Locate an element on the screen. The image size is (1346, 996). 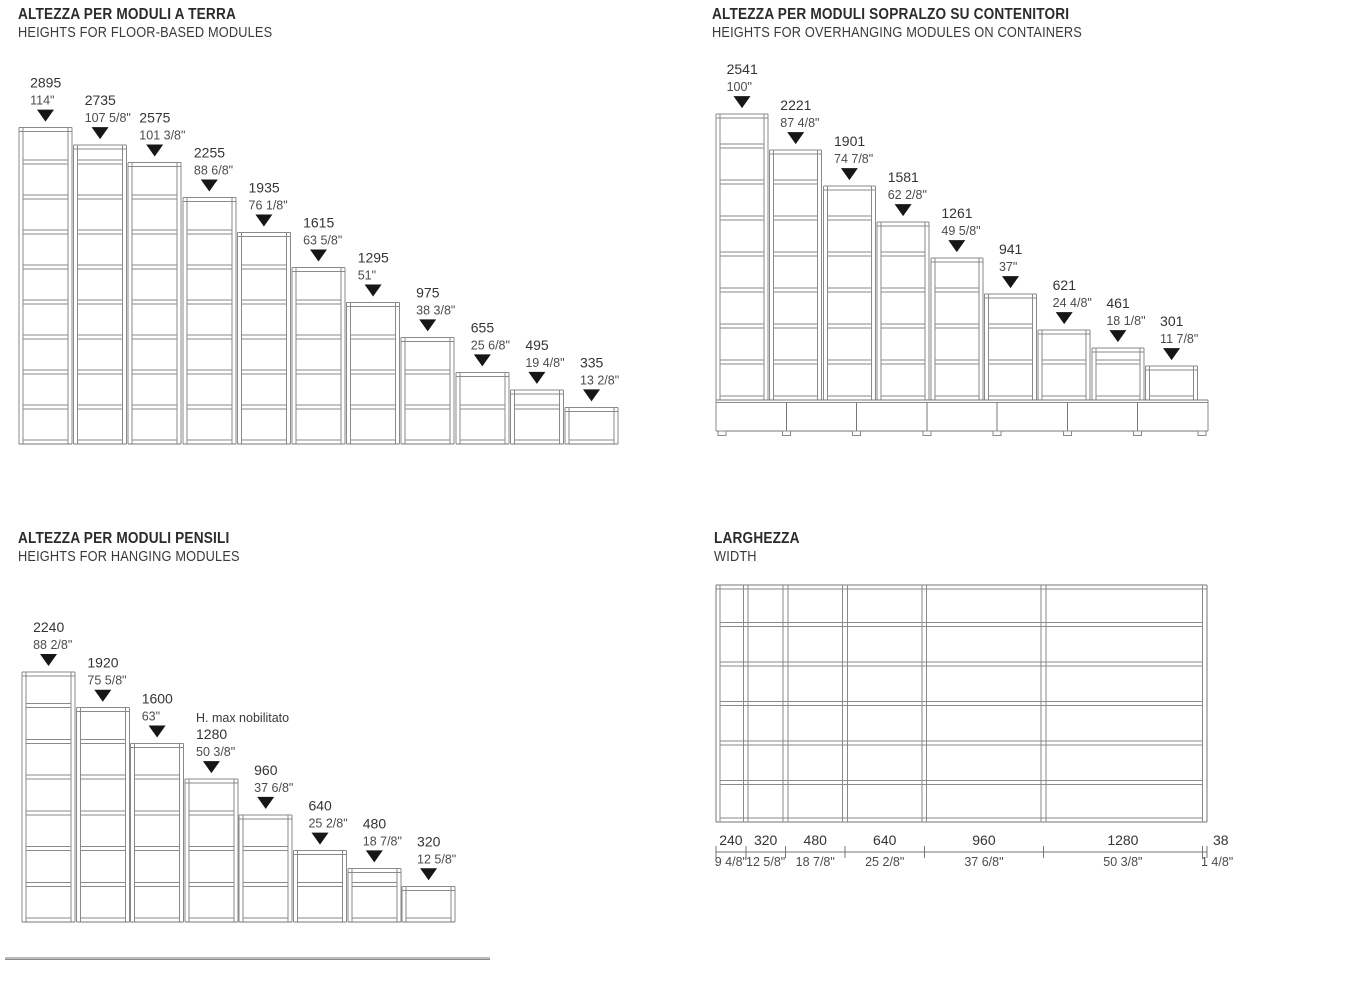
dimension-label: 88 6/8" is located at coordinates (213, 171).